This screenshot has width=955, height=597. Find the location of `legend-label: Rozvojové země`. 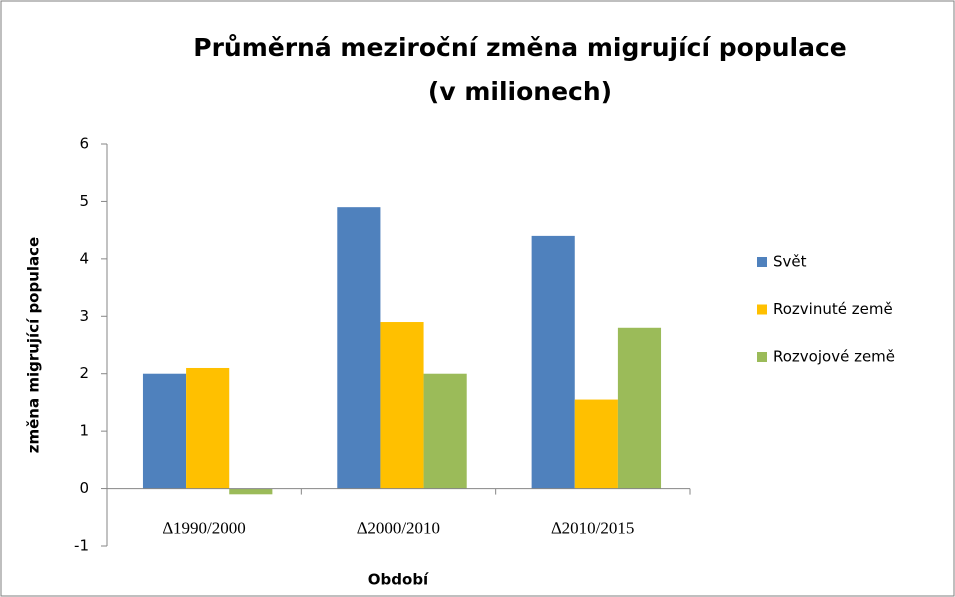

legend-label: Rozvojové země is located at coordinates (834, 357).